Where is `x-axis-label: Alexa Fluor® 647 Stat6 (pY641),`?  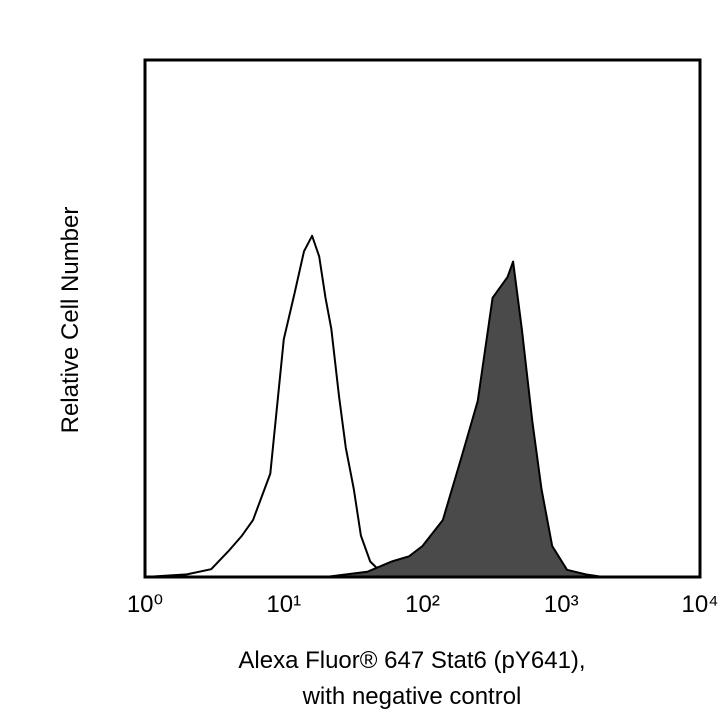 x-axis-label: Alexa Fluor® 647 Stat6 (pY641), is located at coordinates (411, 660).